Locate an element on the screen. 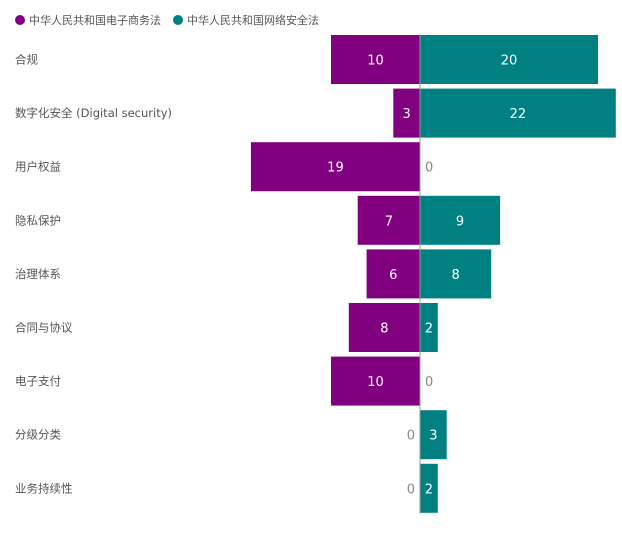  legend-label-series-a: 中华人民共和国电子商务法 is located at coordinates (95, 20).